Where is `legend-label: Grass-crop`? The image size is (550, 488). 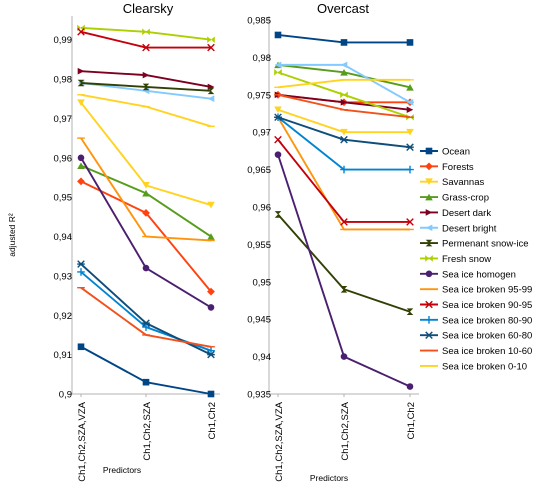 legend-label: Grass-crop is located at coordinates (465, 198).